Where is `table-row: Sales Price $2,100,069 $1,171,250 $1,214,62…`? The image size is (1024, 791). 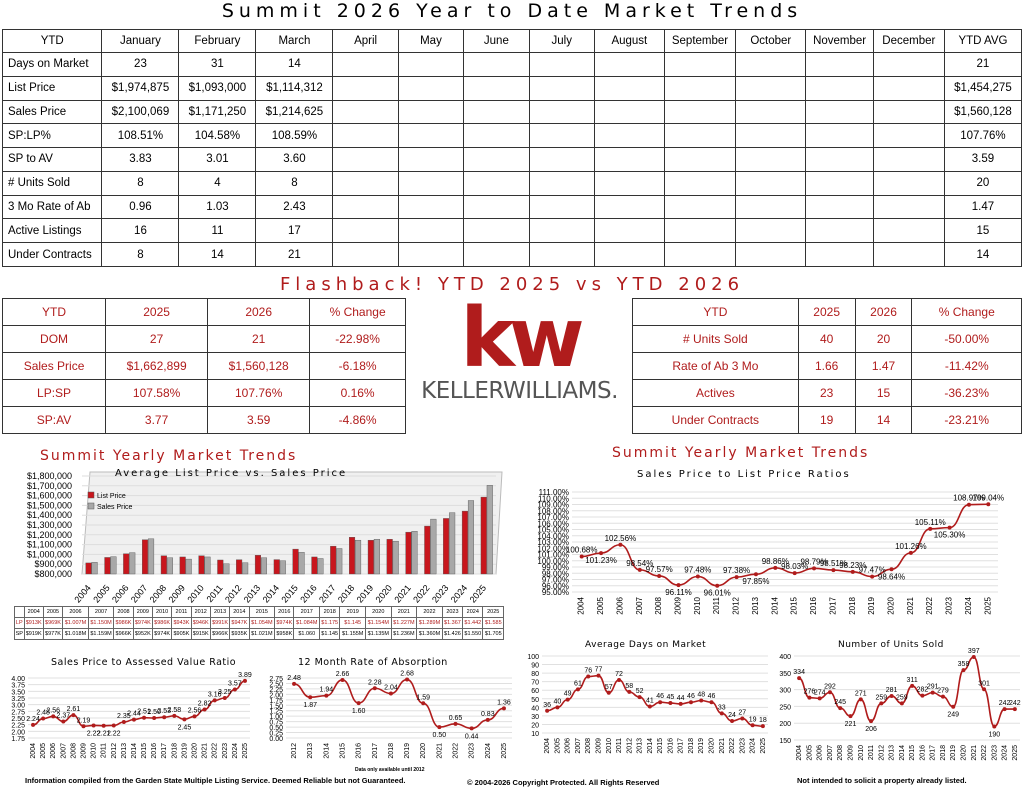
table-row: Sales Price $2,100,069 $1,171,250 $1,214,62… is located at coordinates (512, 112).